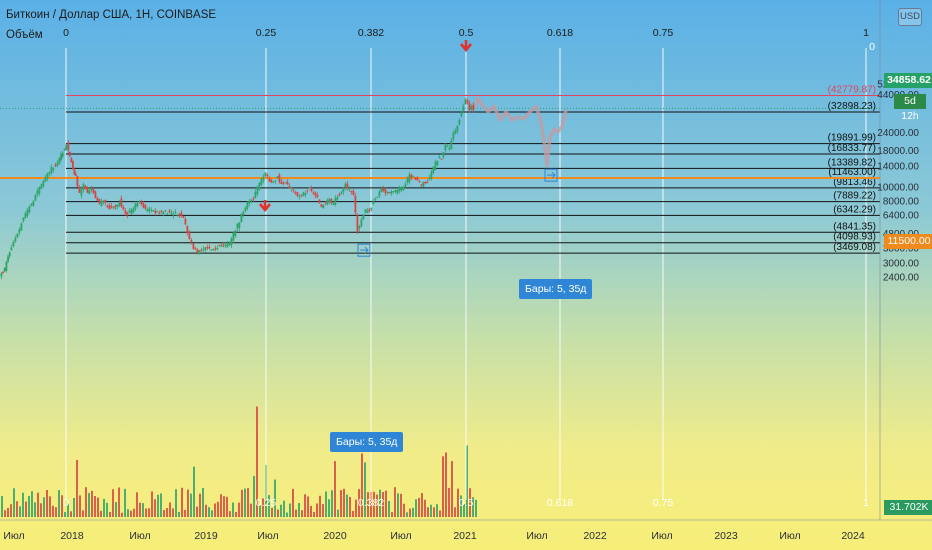 The height and width of the screenshot is (550, 932). I want to click on volume-indicator-label: Объём, so click(24, 35).